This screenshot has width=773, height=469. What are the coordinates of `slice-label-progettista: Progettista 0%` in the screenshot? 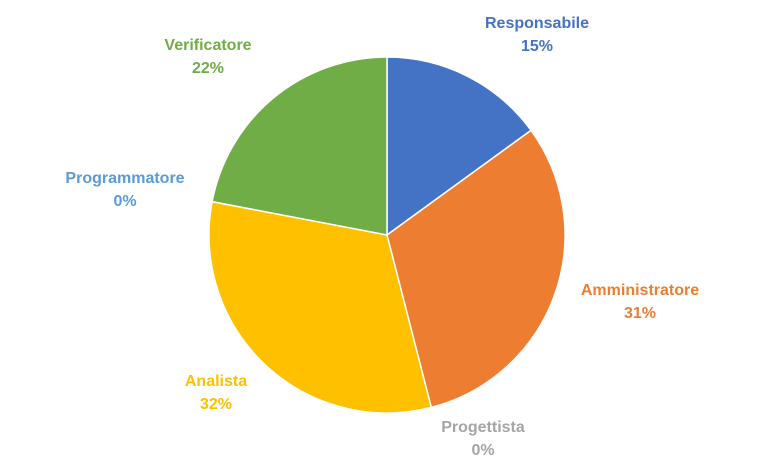 It's located at (483, 439).